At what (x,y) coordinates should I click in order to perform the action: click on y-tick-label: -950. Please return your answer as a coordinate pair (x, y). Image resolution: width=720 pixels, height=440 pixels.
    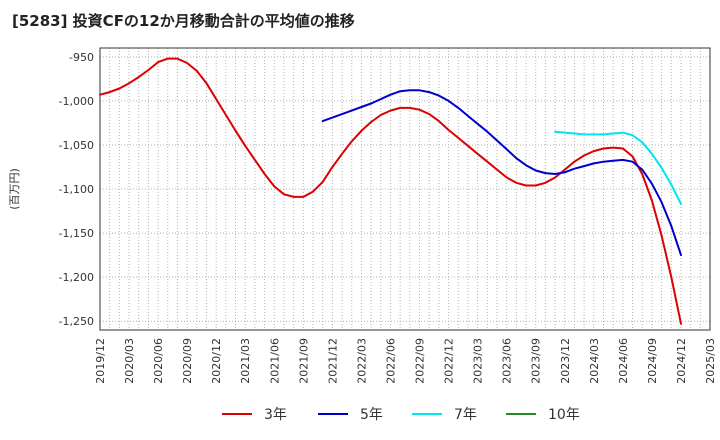
    Looking at the image, I should click on (81, 57).